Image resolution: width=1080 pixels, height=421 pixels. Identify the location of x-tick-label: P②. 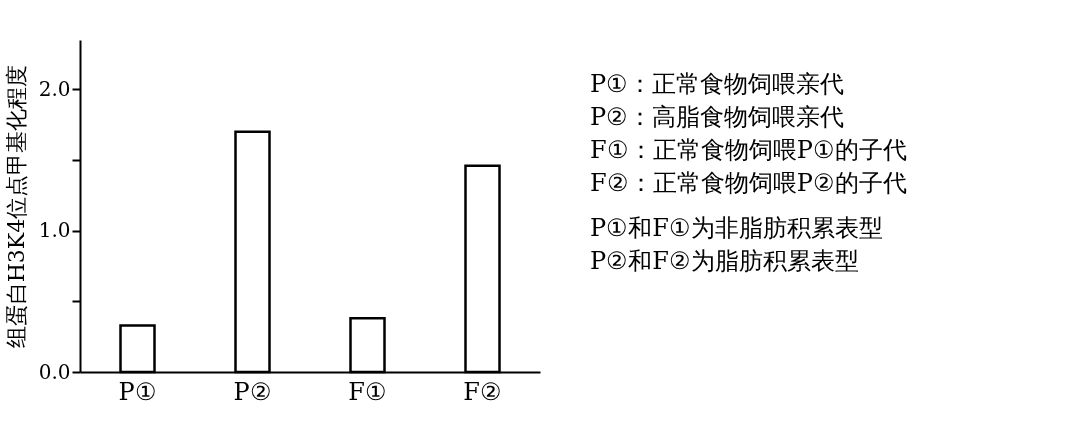
(252, 391).